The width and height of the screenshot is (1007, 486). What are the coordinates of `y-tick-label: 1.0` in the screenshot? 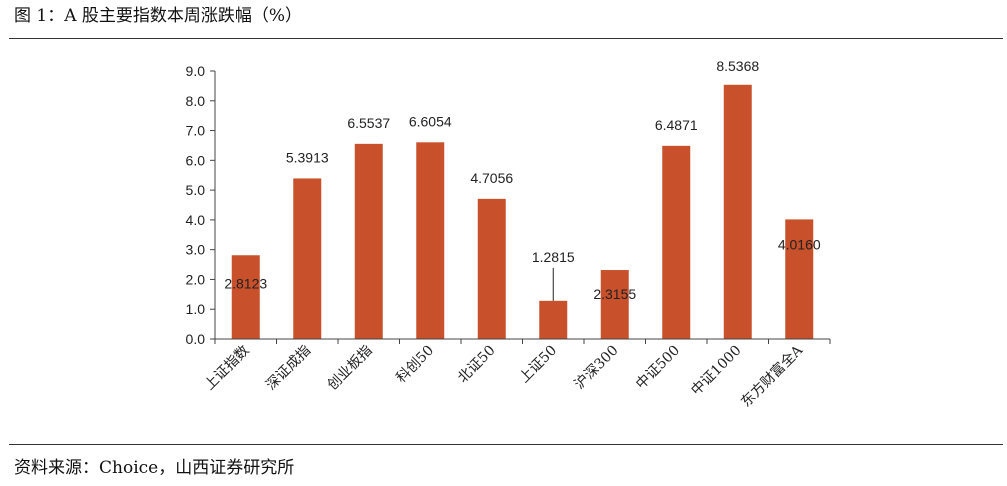 It's located at (196, 309).